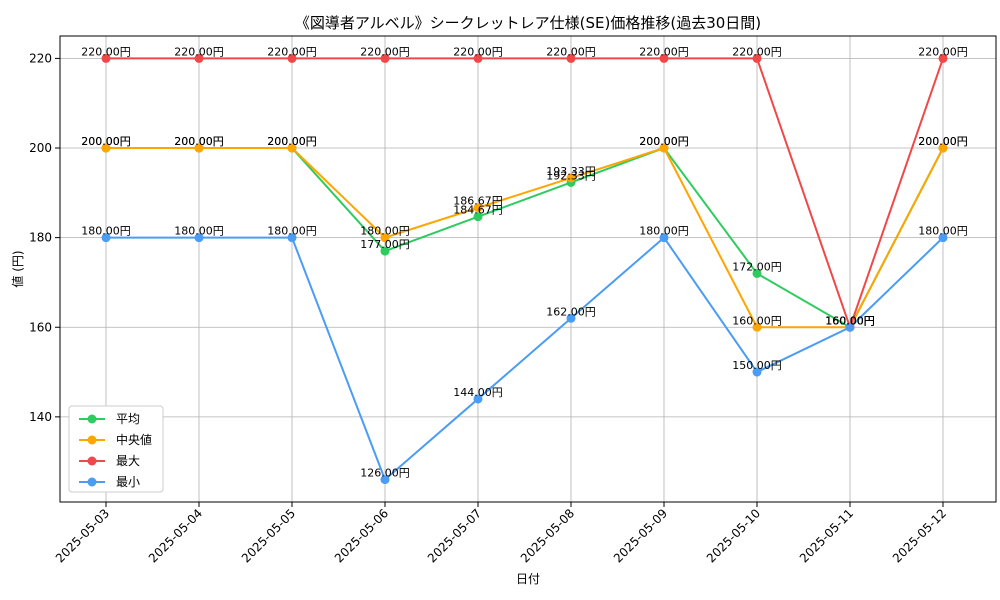 This screenshot has width=1000, height=600. I want to click on data-label: 172.00円, so click(757, 266).